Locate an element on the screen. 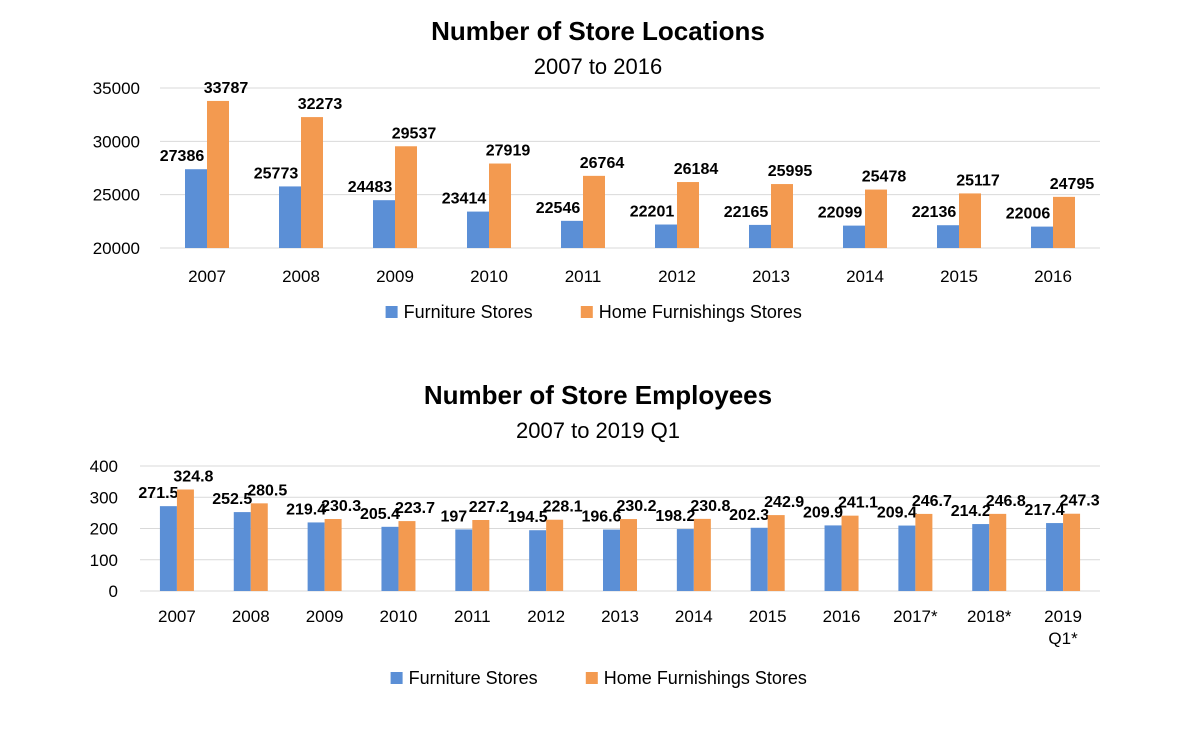 The width and height of the screenshot is (1200, 736). locations-x-tick-label: 2008 is located at coordinates (301, 276).